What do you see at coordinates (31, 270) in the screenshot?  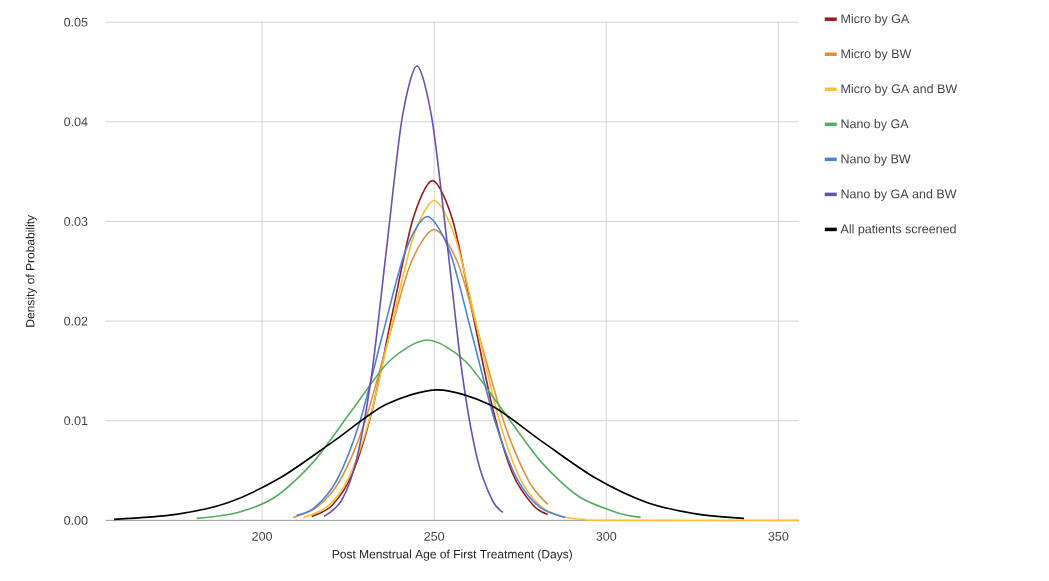 I see `y-axis-title: Density of Probability` at bounding box center [31, 270].